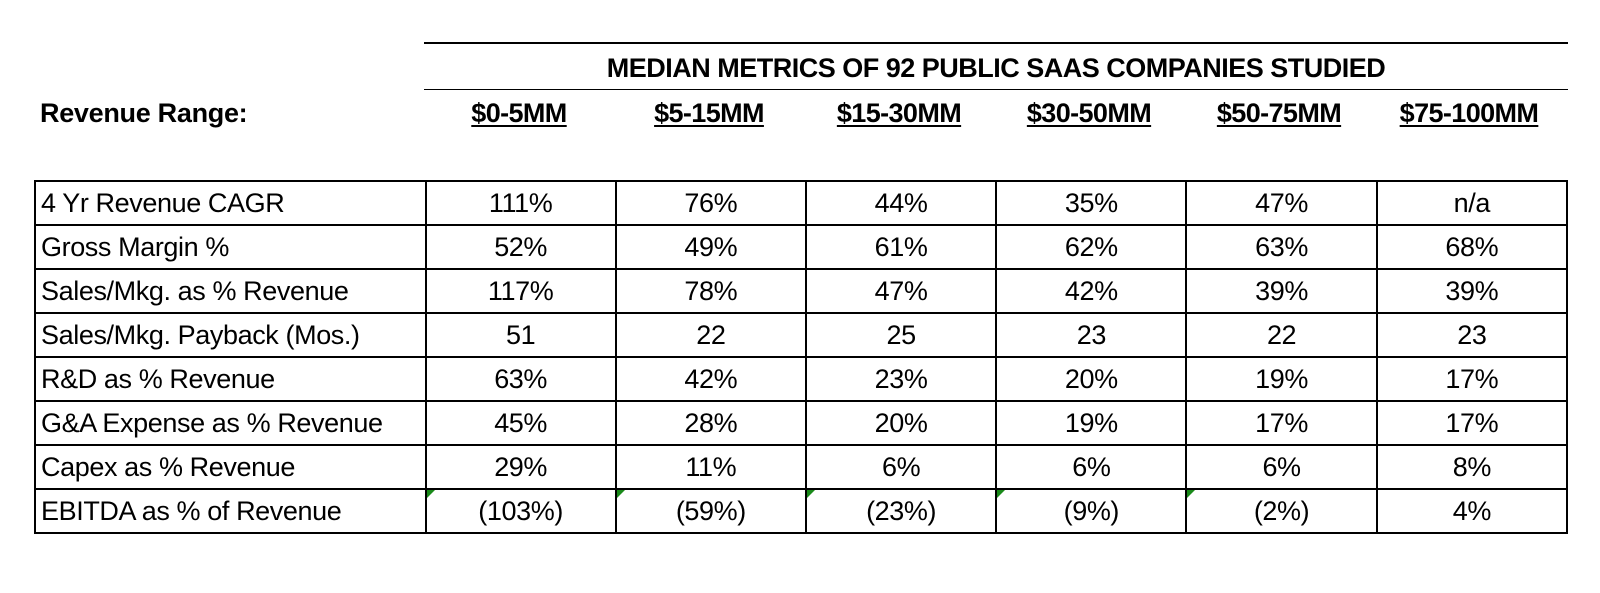 The height and width of the screenshot is (593, 1600). I want to click on table-cell: 35%, so click(1091, 203).